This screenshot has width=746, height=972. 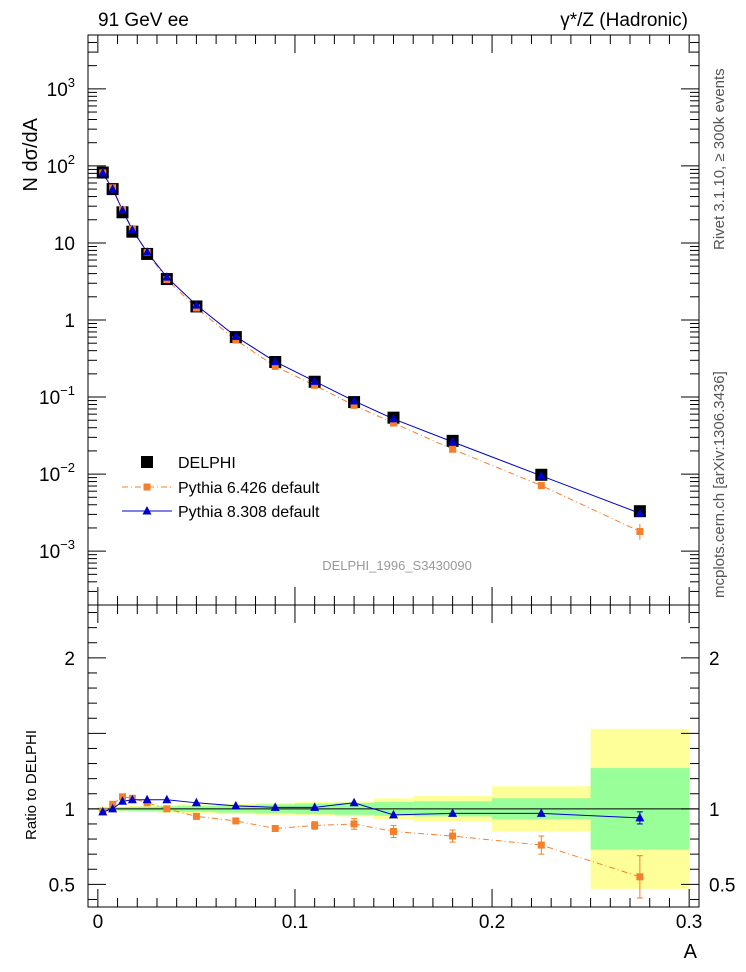 What do you see at coordinates (143, 20) in the screenshot?
I see `header-left: 91 GeV ee` at bounding box center [143, 20].